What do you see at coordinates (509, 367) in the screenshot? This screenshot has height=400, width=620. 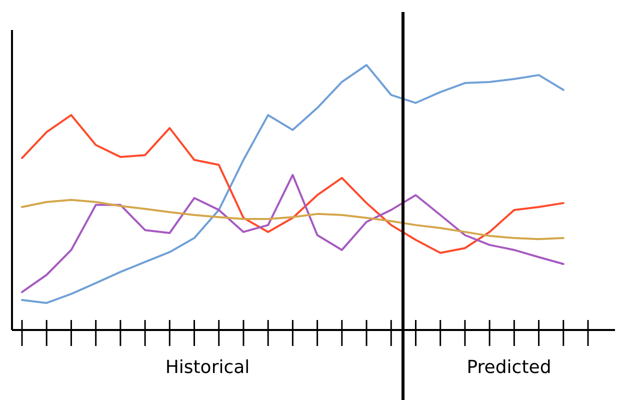 I see `text: Predicted` at bounding box center [509, 367].